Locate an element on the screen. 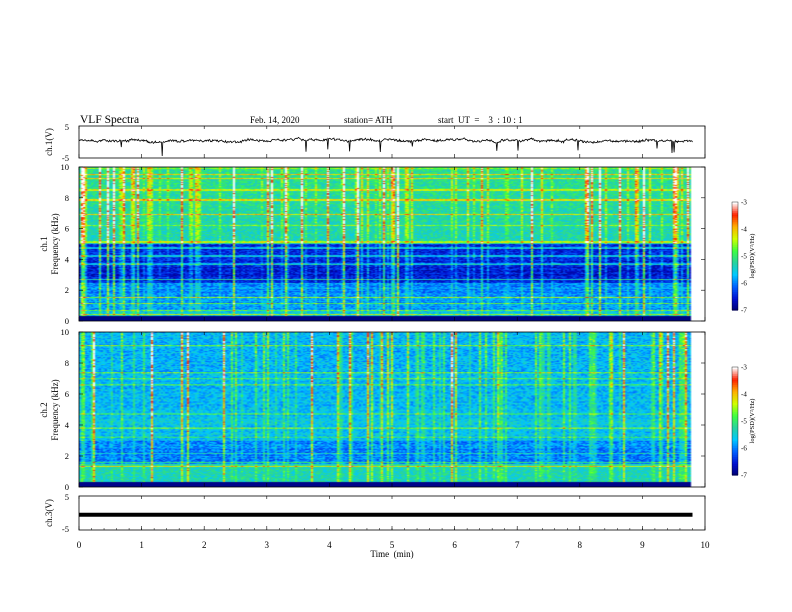 Image resolution: width=792 pixels, height=612 pixels. ch1-voltage-ylabel: ch.1(V) is located at coordinates (49, 142).